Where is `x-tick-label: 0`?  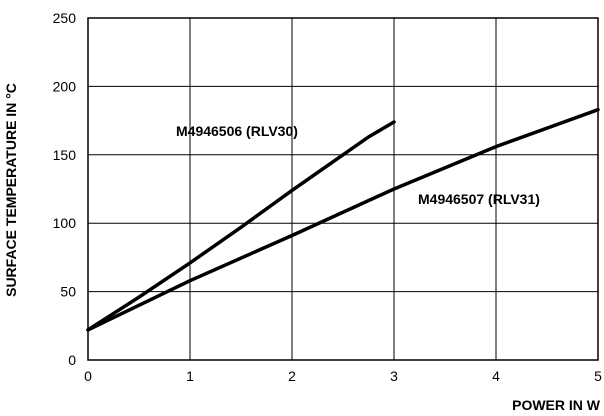 x-tick-label: 0 is located at coordinates (88, 376).